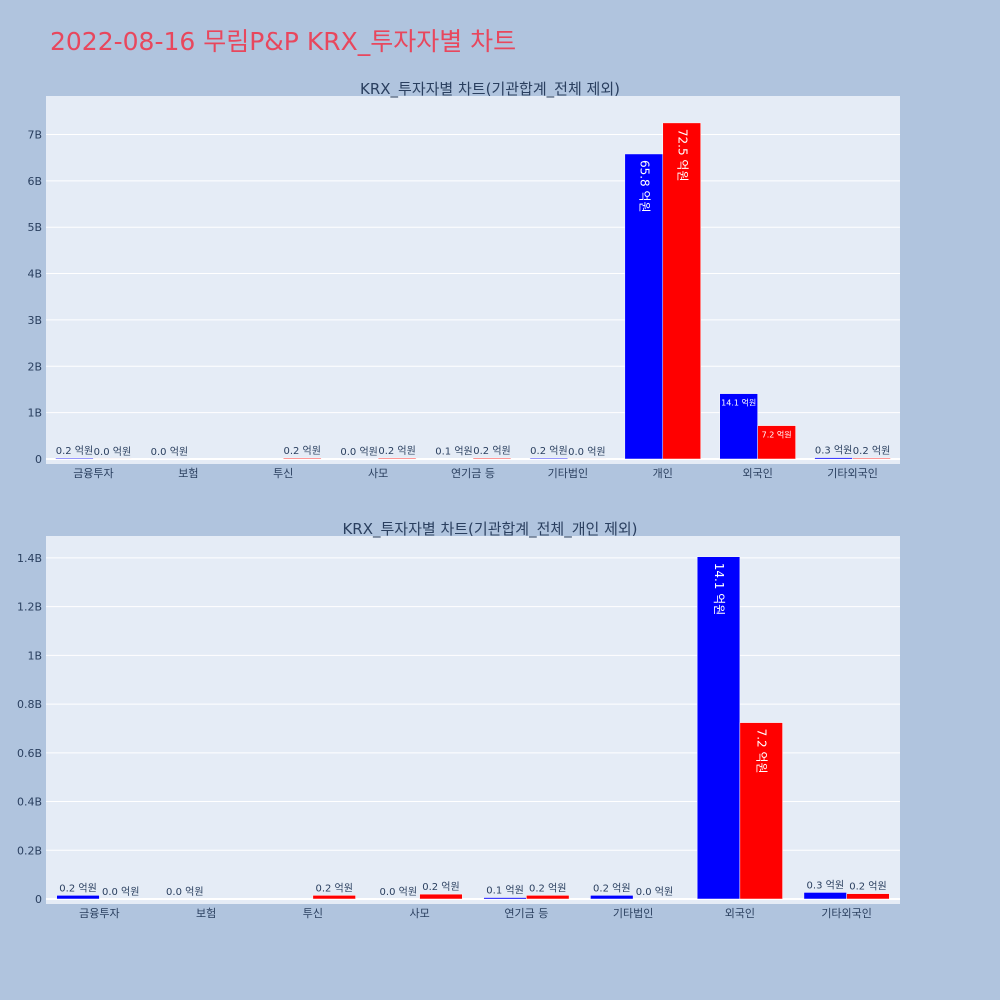 This screenshot has width=1000, height=1000. Describe the element at coordinates (29, 753) in the screenshot. I see `y-tick-label: 0.6B` at that location.